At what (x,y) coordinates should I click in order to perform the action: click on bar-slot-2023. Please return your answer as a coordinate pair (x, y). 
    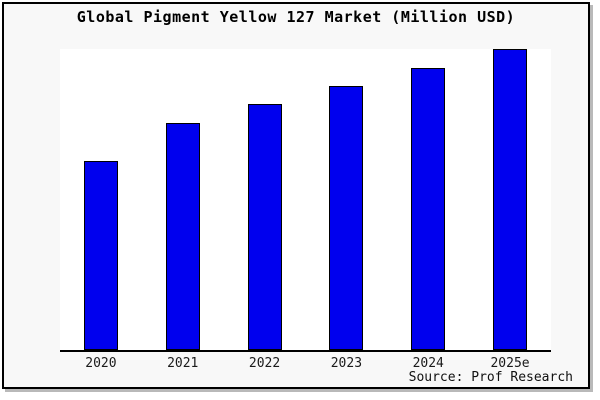
    Looking at the image, I should click on (346, 199).